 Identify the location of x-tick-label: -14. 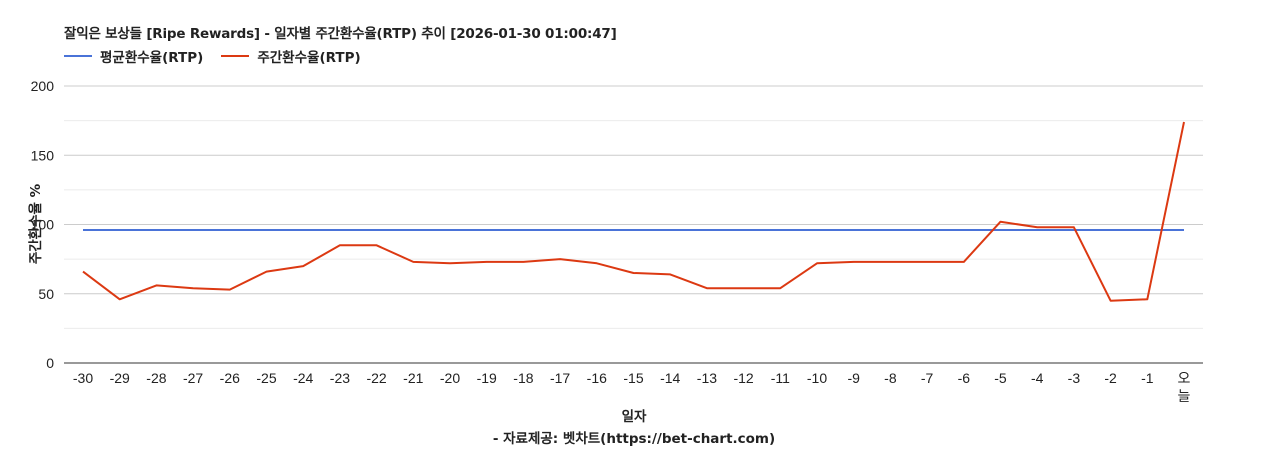
(670, 378).